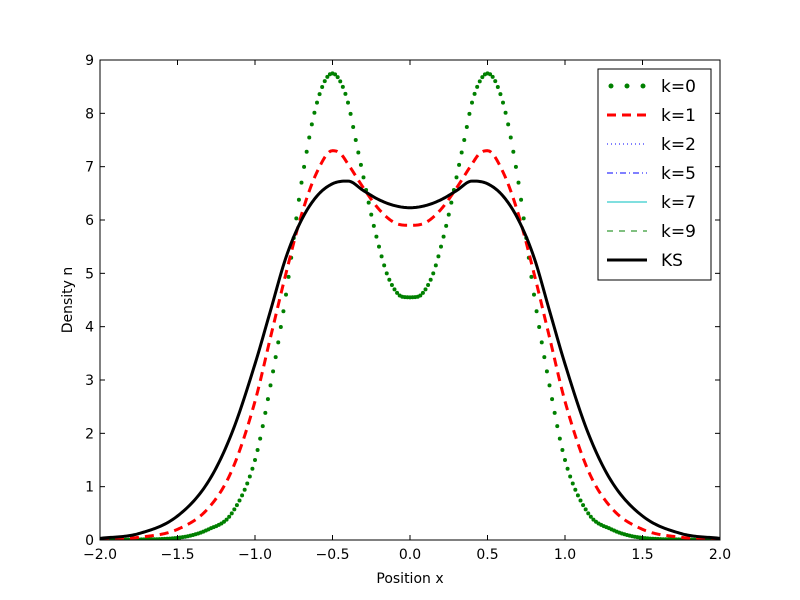 This screenshot has width=800, height=600. I want to click on y-tick-label: 5, so click(89, 274).